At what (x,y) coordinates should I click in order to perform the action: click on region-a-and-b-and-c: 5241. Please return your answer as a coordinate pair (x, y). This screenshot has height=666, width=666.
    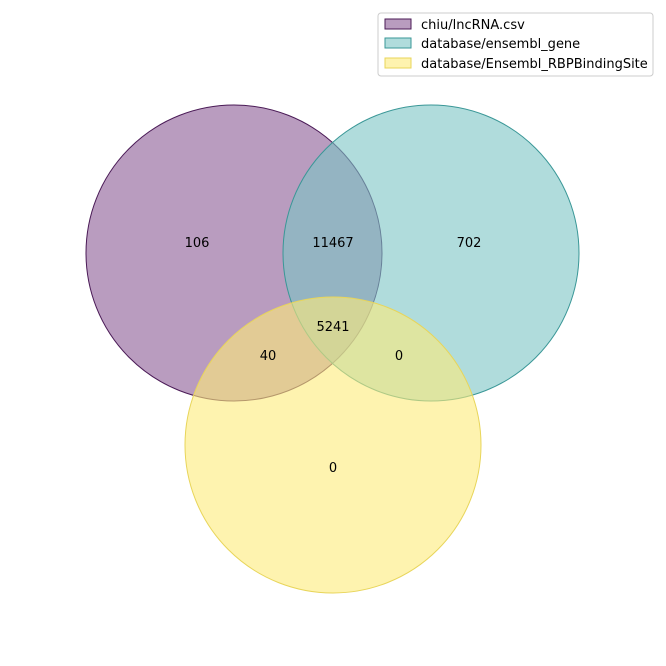
    Looking at the image, I should click on (332, 327).